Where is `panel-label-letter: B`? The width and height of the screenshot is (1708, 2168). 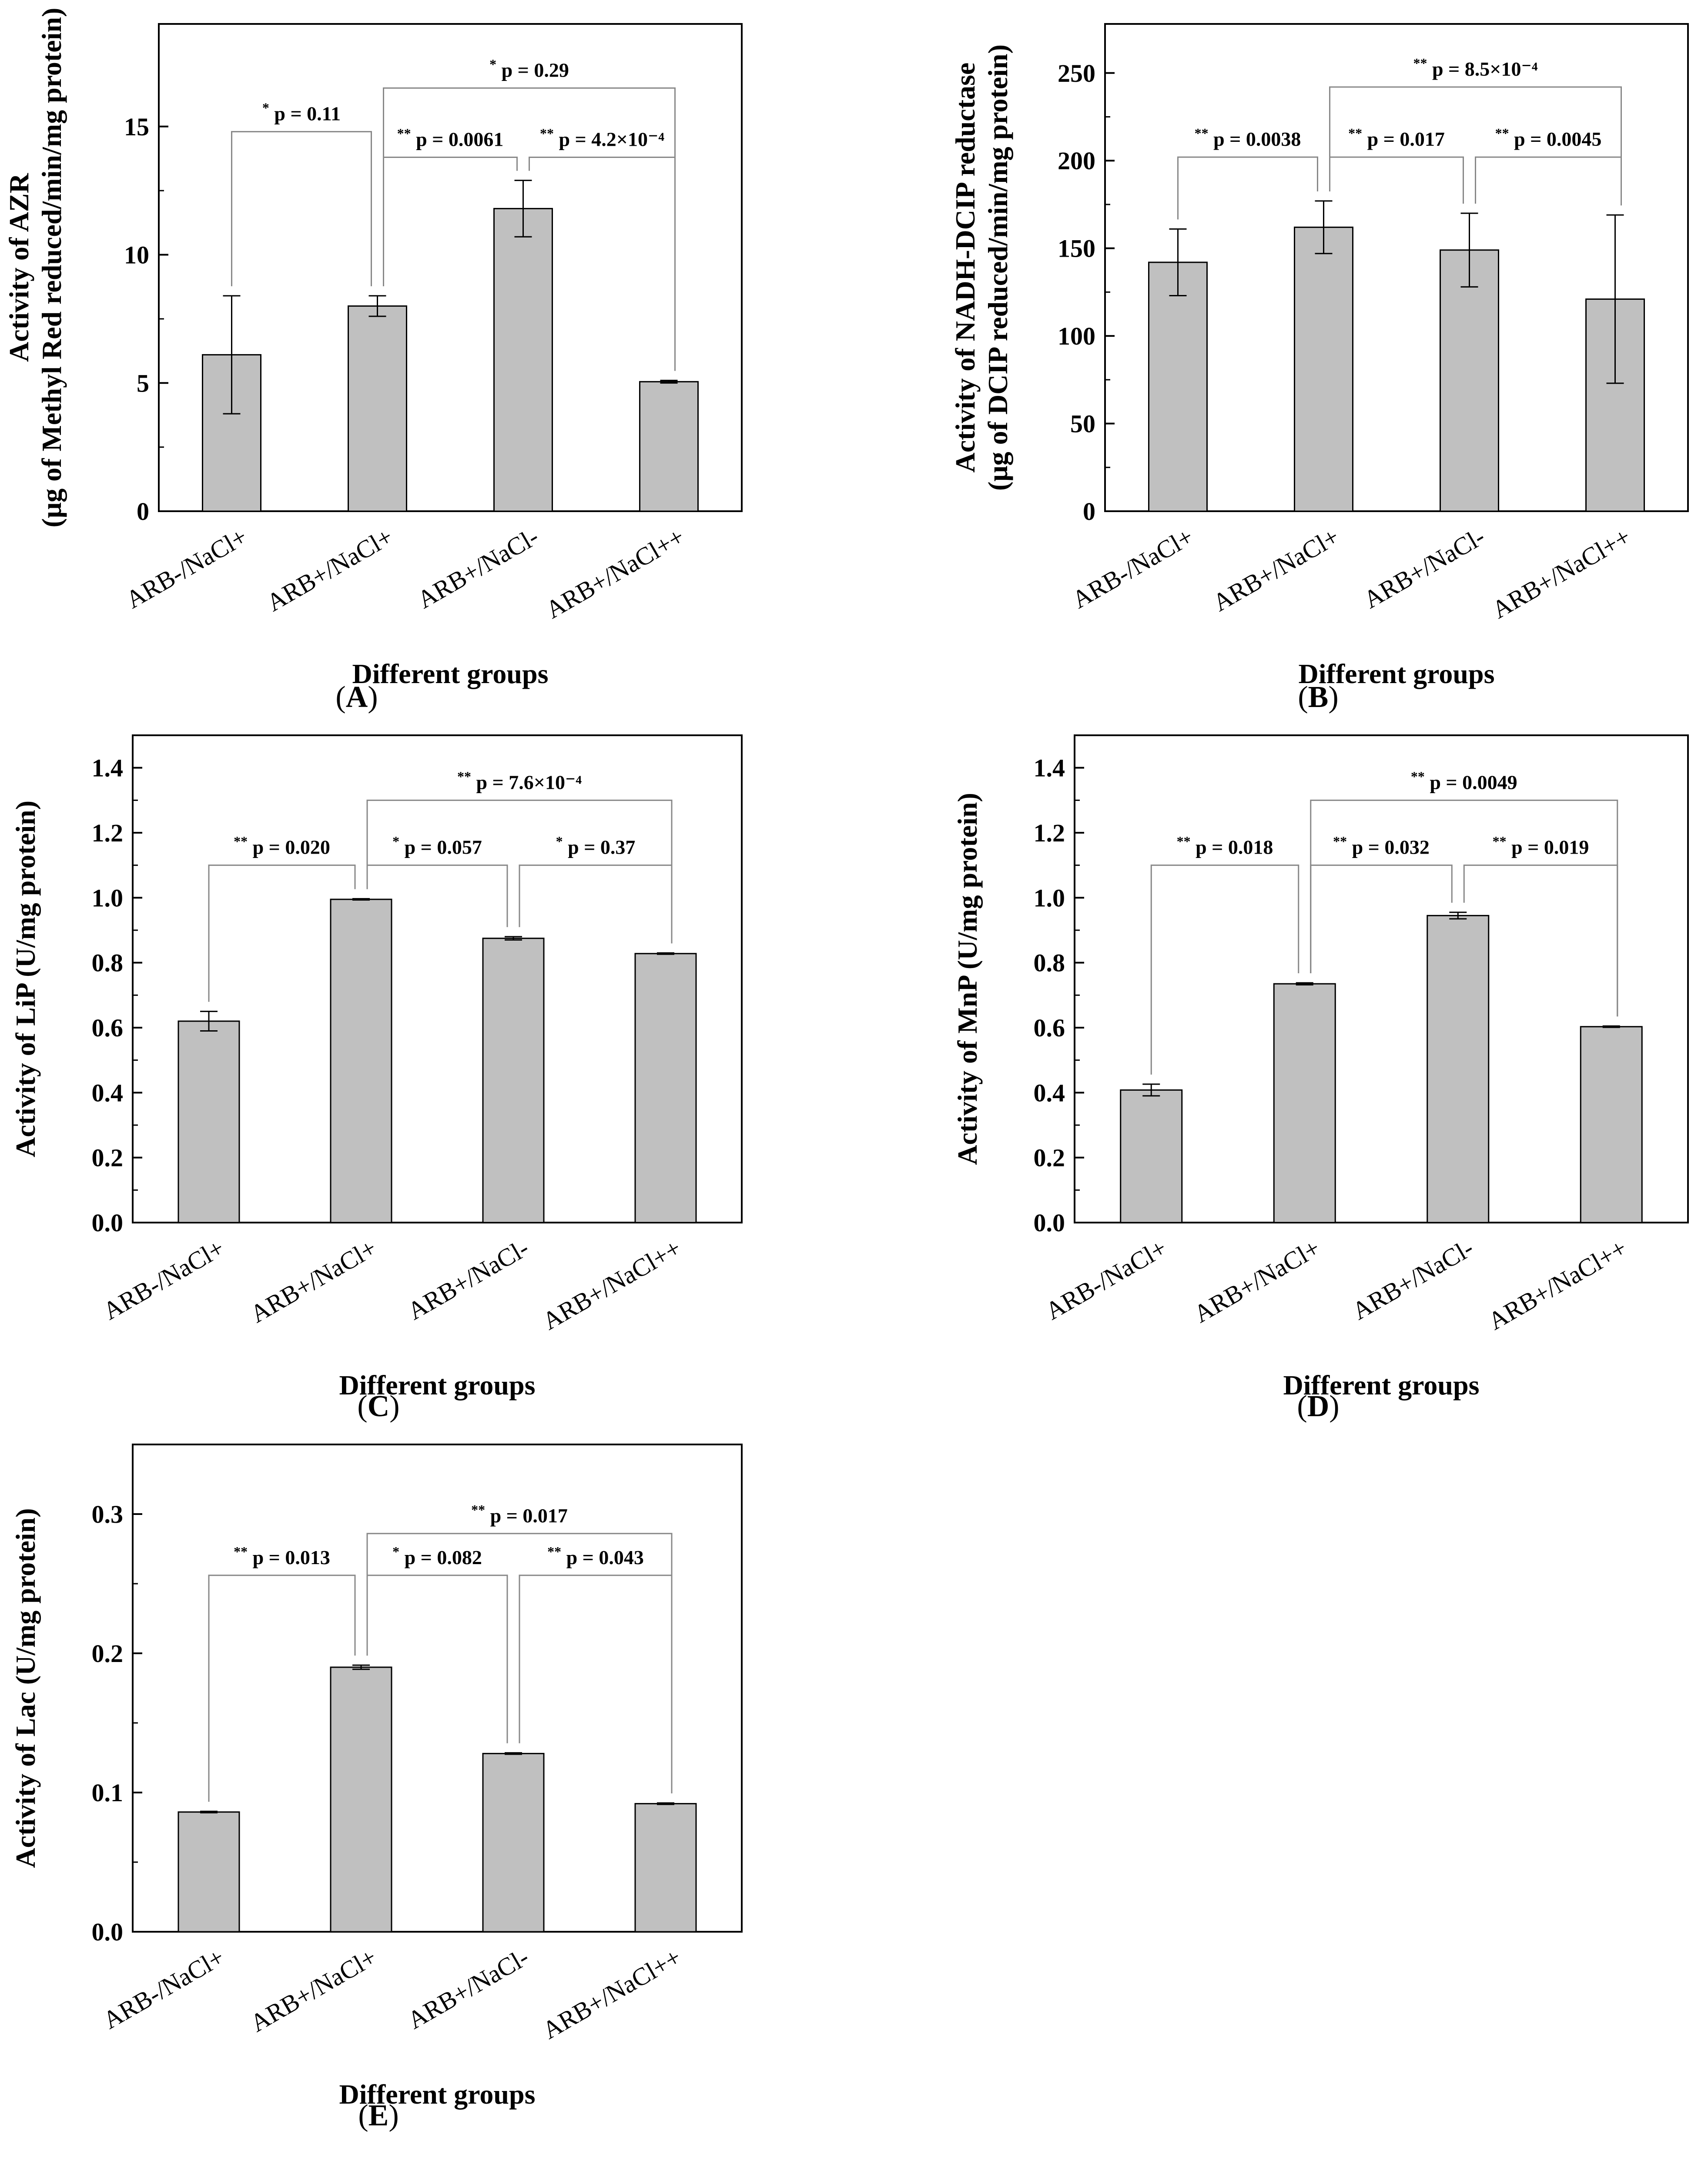 panel-label-letter: B is located at coordinates (1318, 697).